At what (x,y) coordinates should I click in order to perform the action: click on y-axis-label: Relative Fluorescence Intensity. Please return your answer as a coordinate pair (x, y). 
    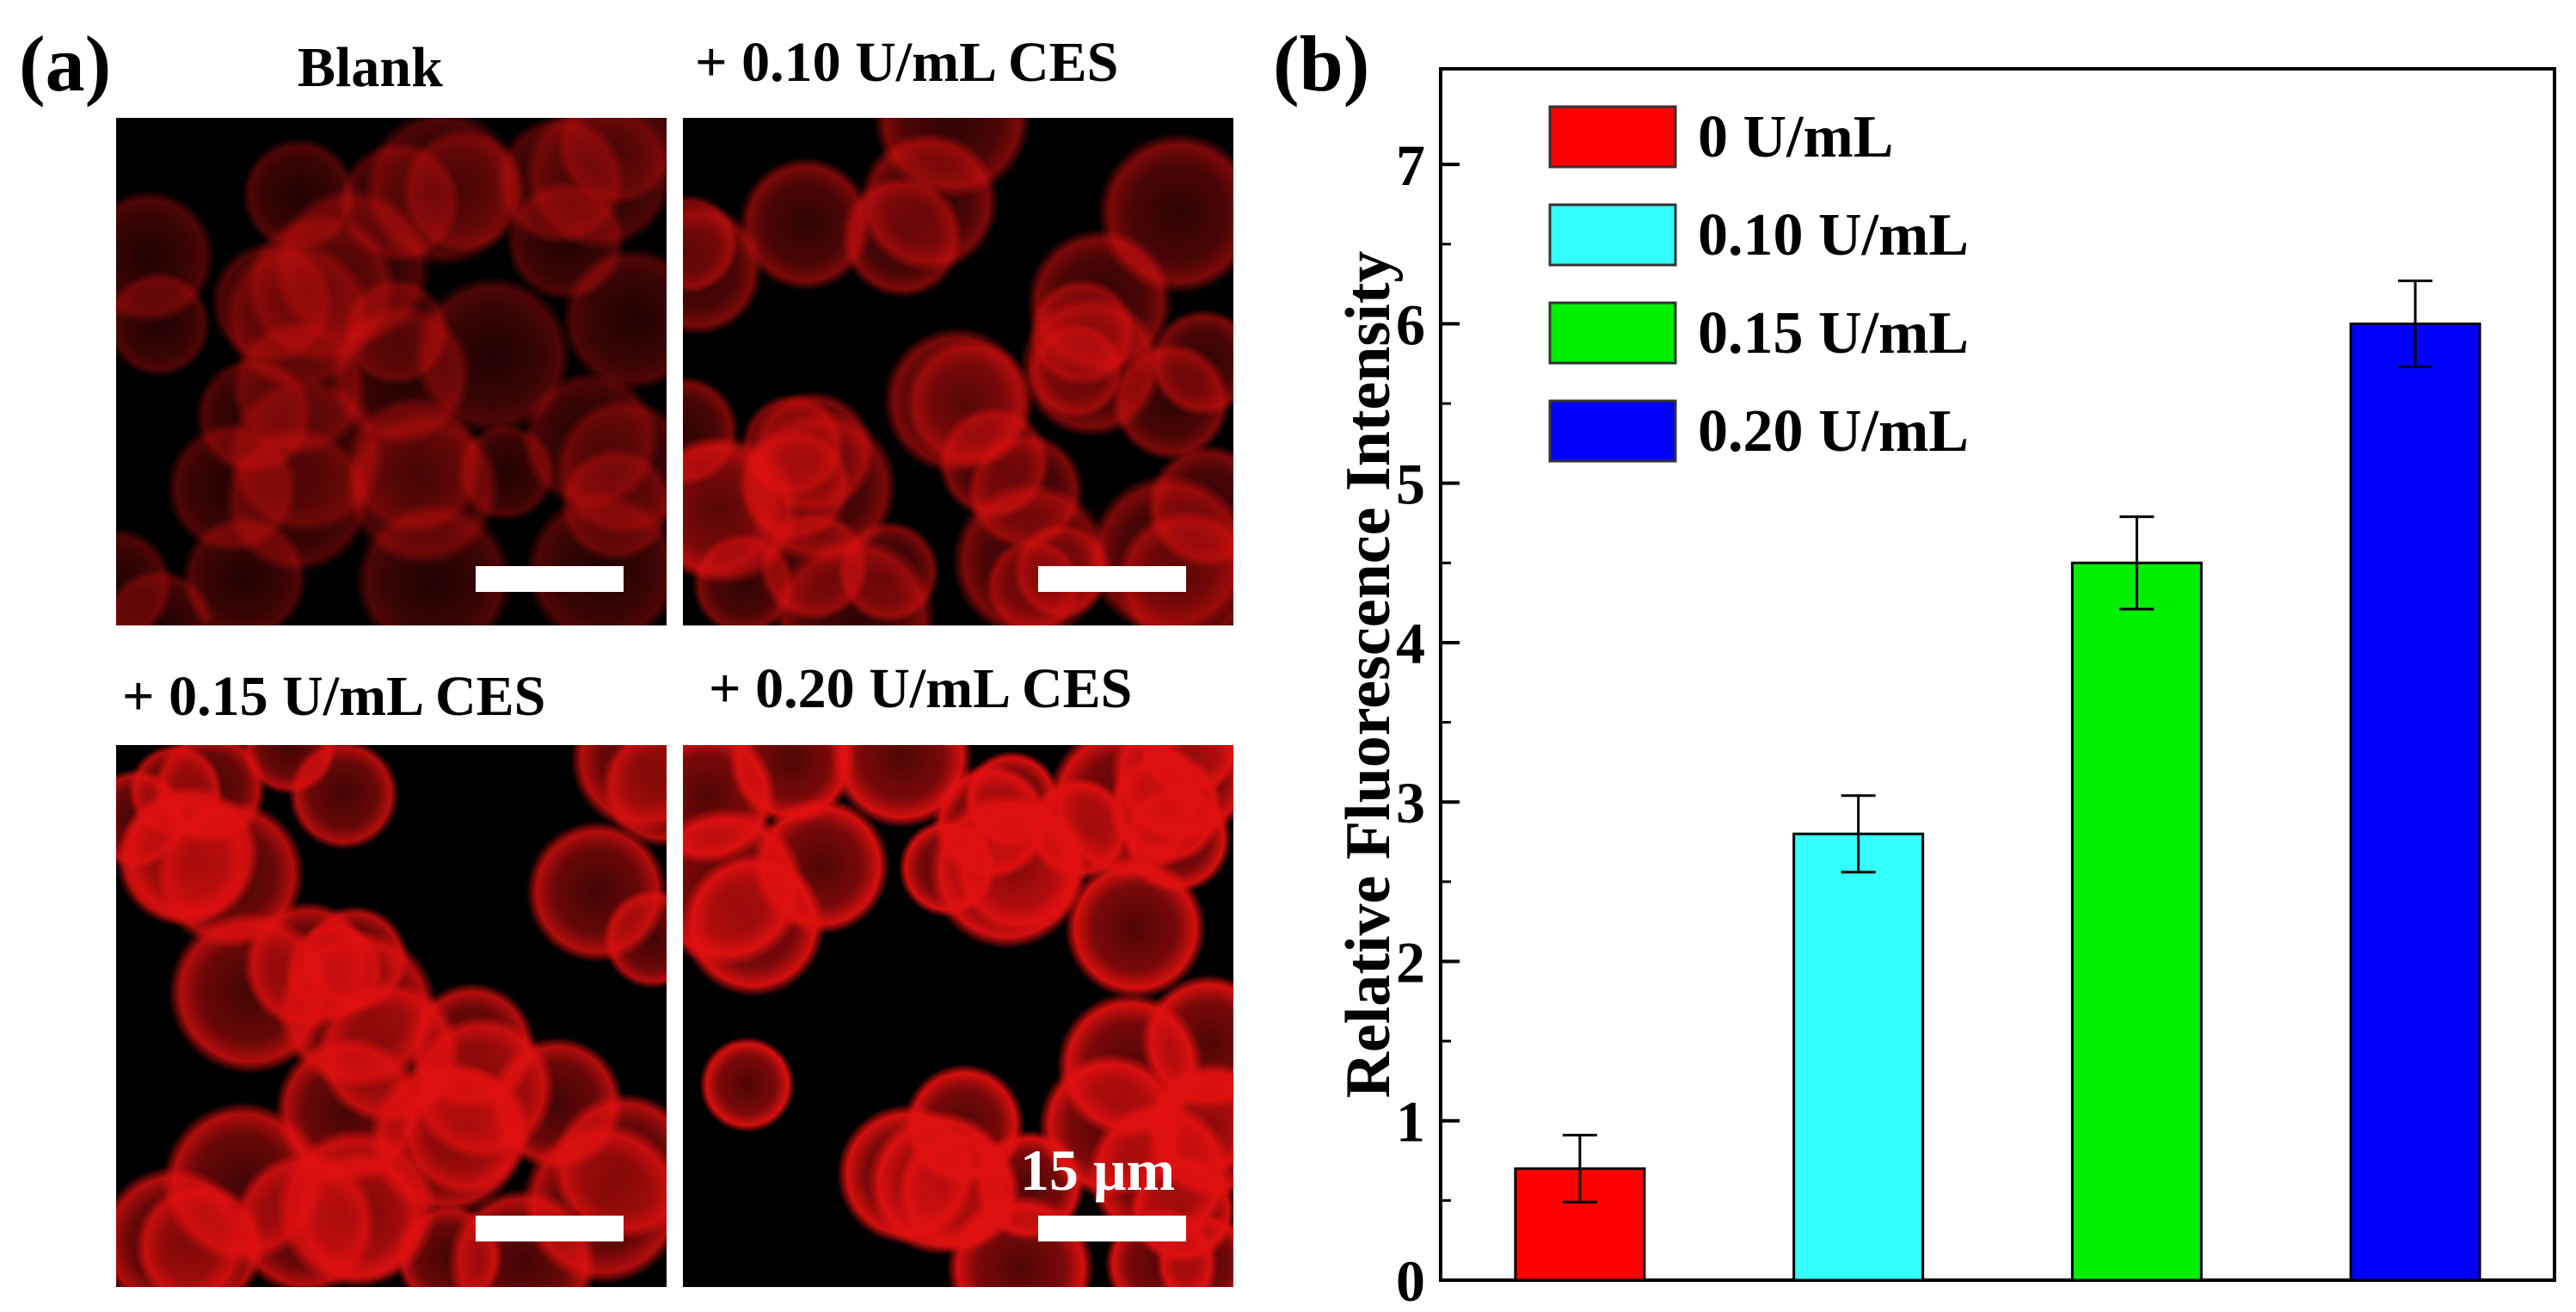
    Looking at the image, I should click on (1373, 674).